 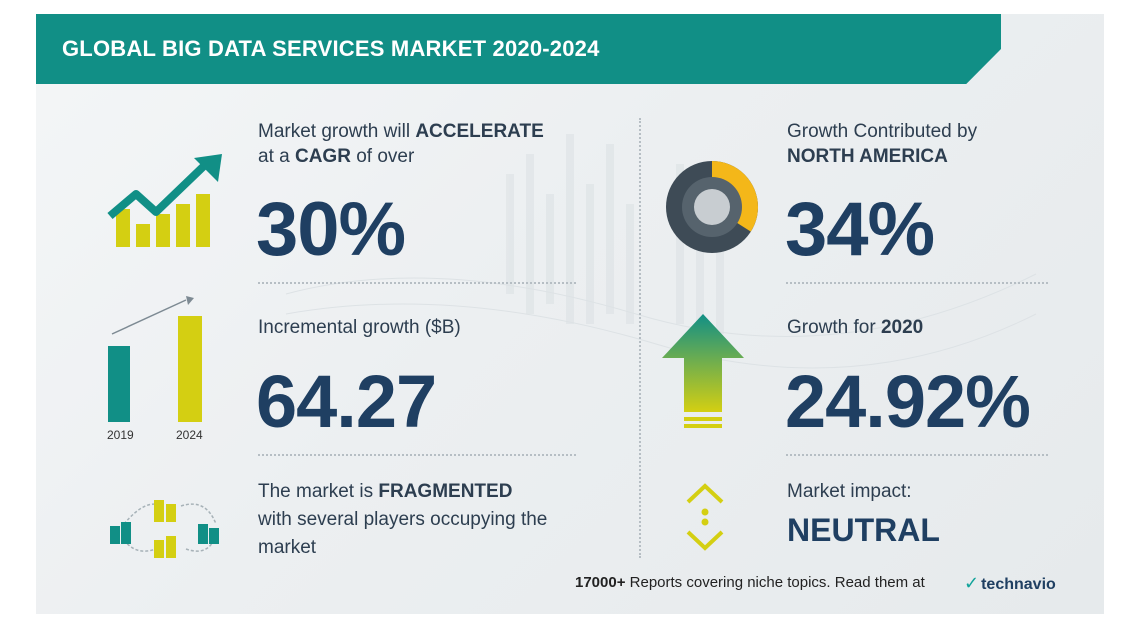 I want to click on incremental-value: 64.27, so click(x=346, y=401).